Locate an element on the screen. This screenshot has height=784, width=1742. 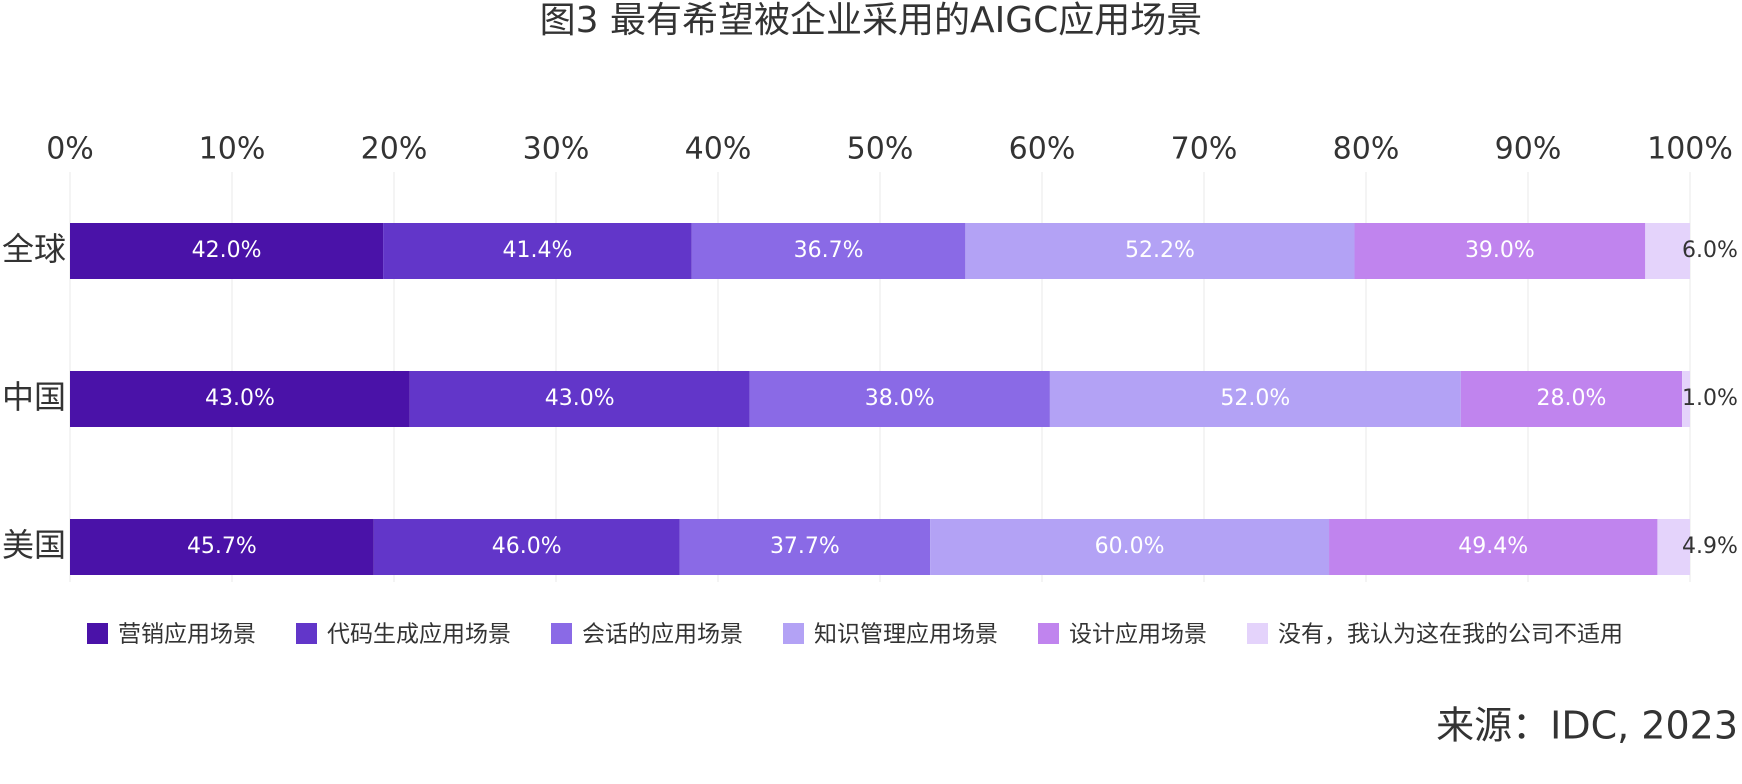
chart-title: 图3 最有希望被企业采用的AIGC应用场景 is located at coordinates (871, 20).